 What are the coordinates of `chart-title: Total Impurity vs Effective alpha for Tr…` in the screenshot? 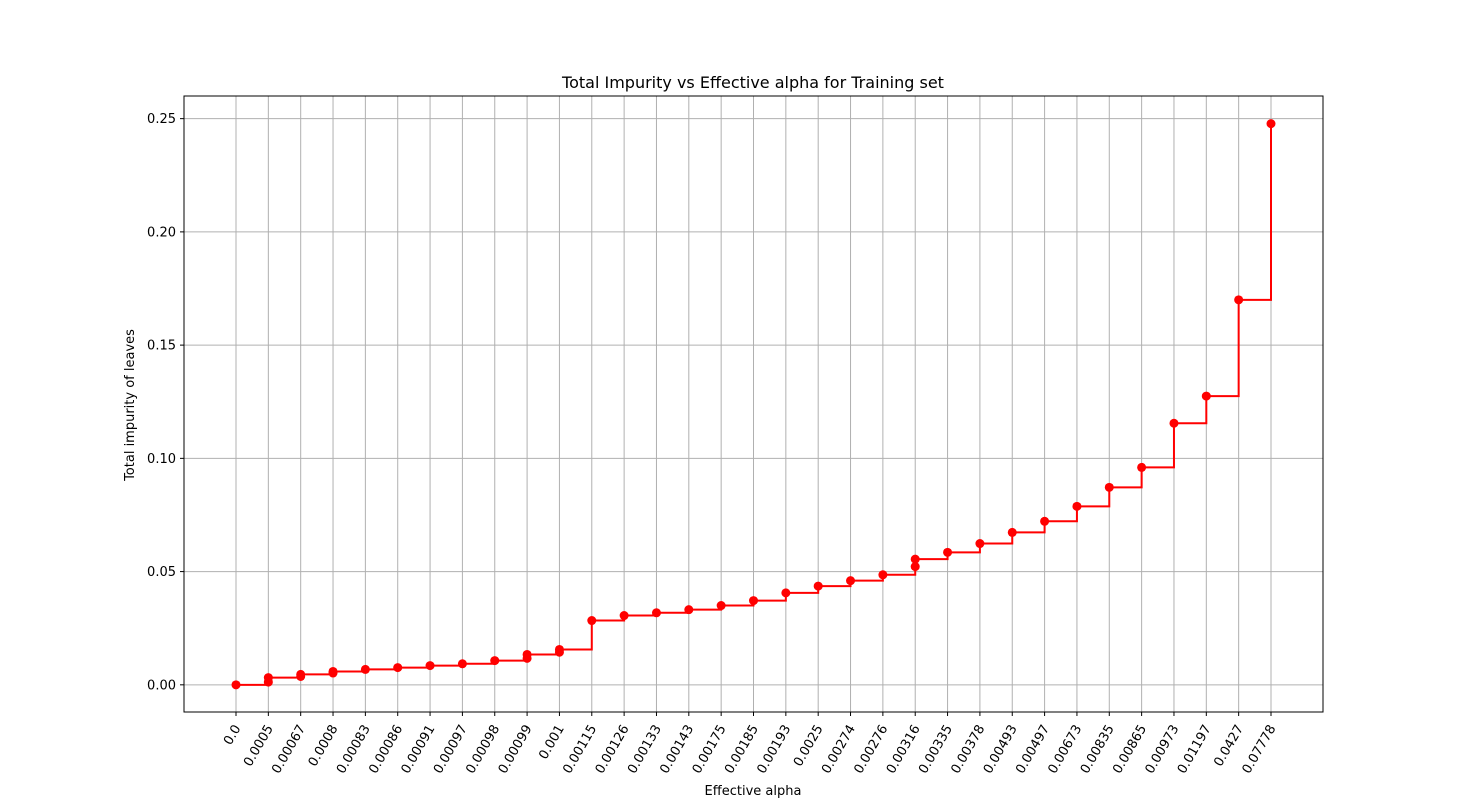 It's located at (752, 82).